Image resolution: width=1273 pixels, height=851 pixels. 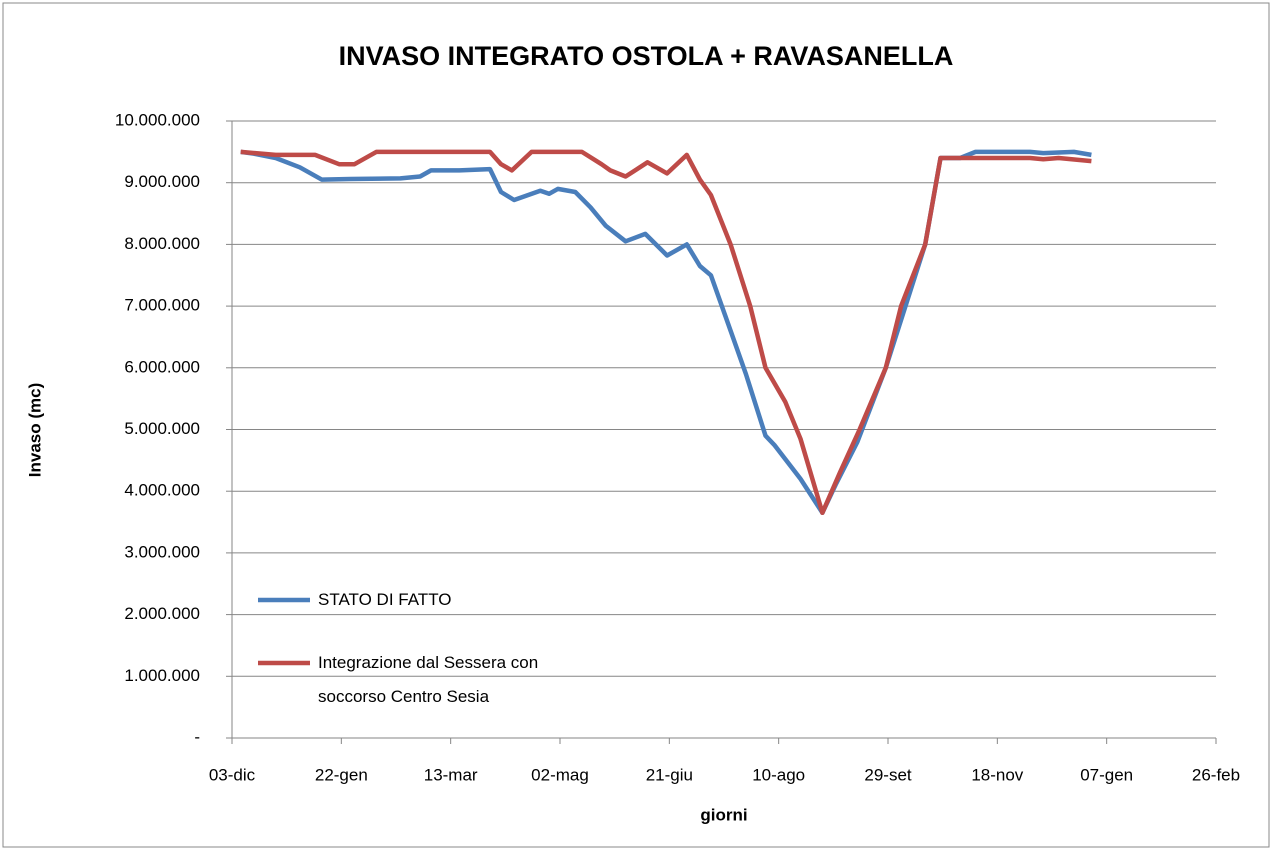 I want to click on x-tick-label: 07-gen, so click(x=1106, y=774).